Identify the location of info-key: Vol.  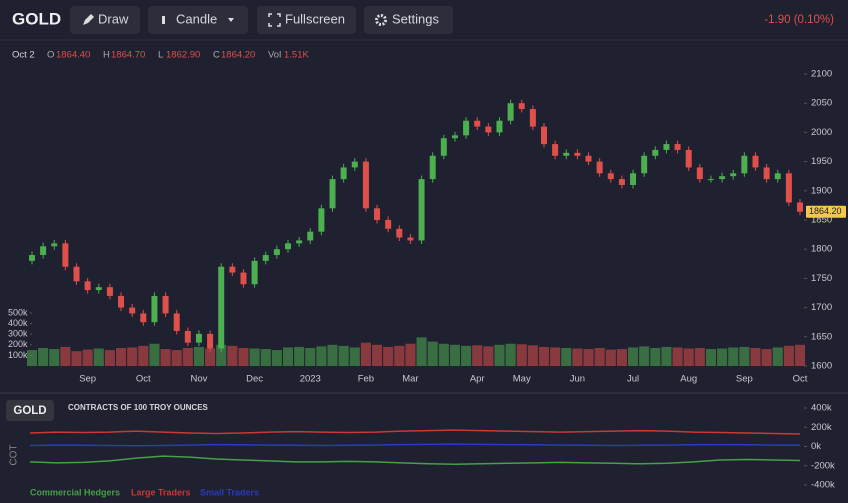
(274, 55).